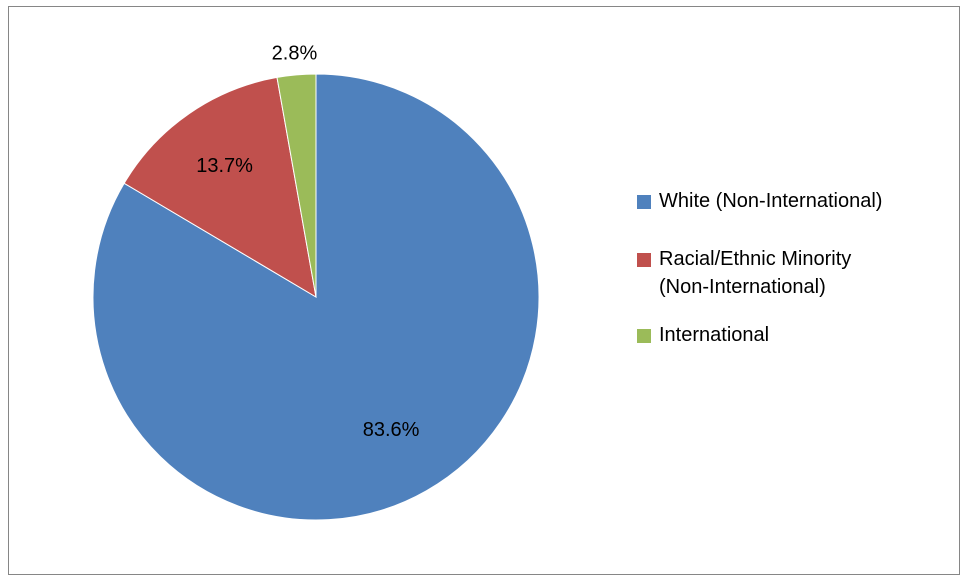 The image size is (969, 585). Describe the element at coordinates (771, 201) in the screenshot. I see `legend-label-white: White (Non-International)` at that location.